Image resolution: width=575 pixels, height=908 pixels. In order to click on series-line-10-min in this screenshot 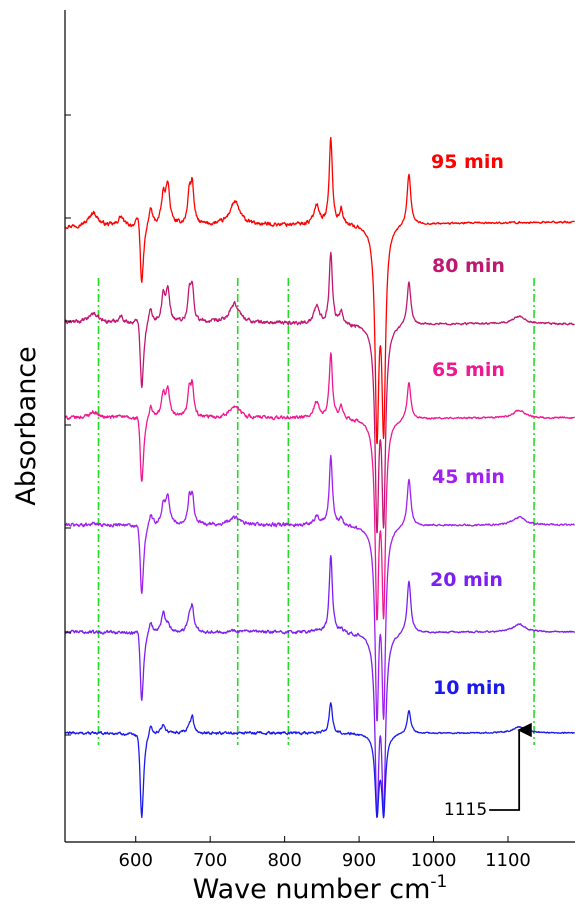, I will do `click(320, 760)`.